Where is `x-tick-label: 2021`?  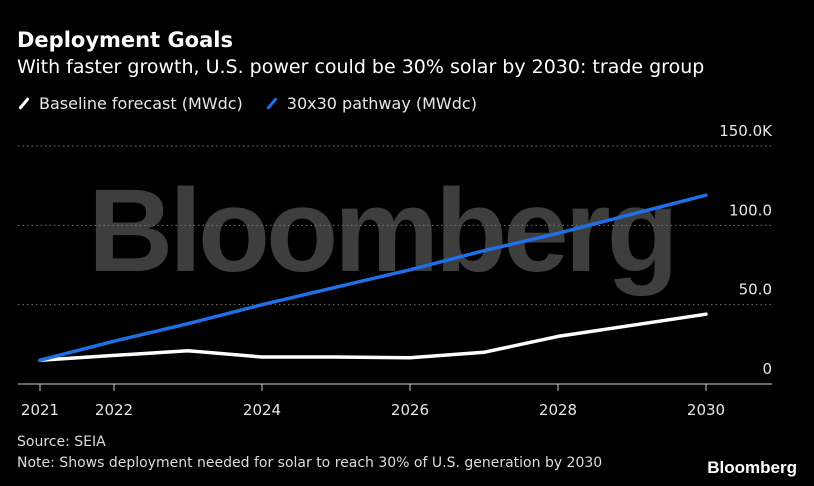
x-tick-label: 2021 is located at coordinates (40, 410).